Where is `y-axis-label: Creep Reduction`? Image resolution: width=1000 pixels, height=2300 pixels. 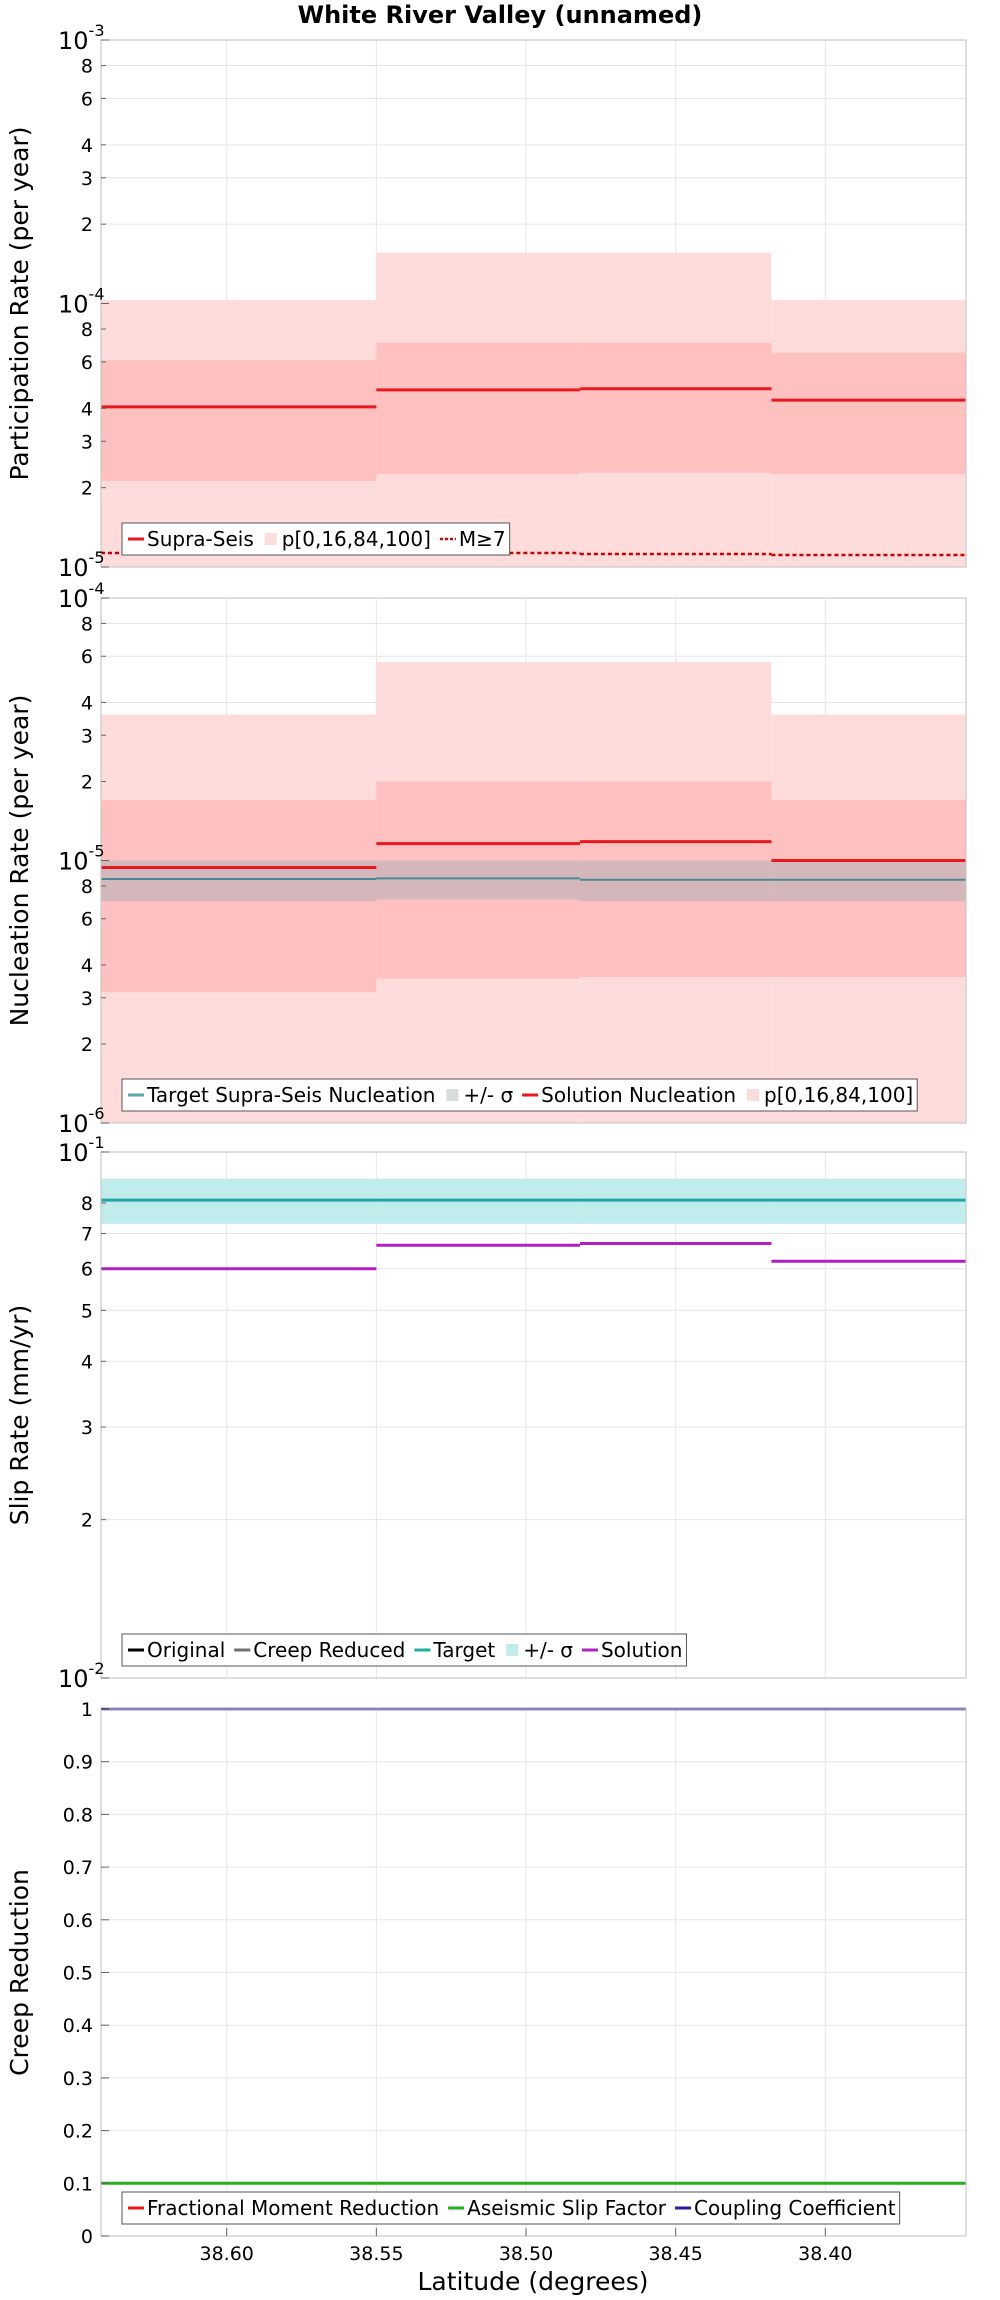 y-axis-label: Creep Reduction is located at coordinates (19, 1972).